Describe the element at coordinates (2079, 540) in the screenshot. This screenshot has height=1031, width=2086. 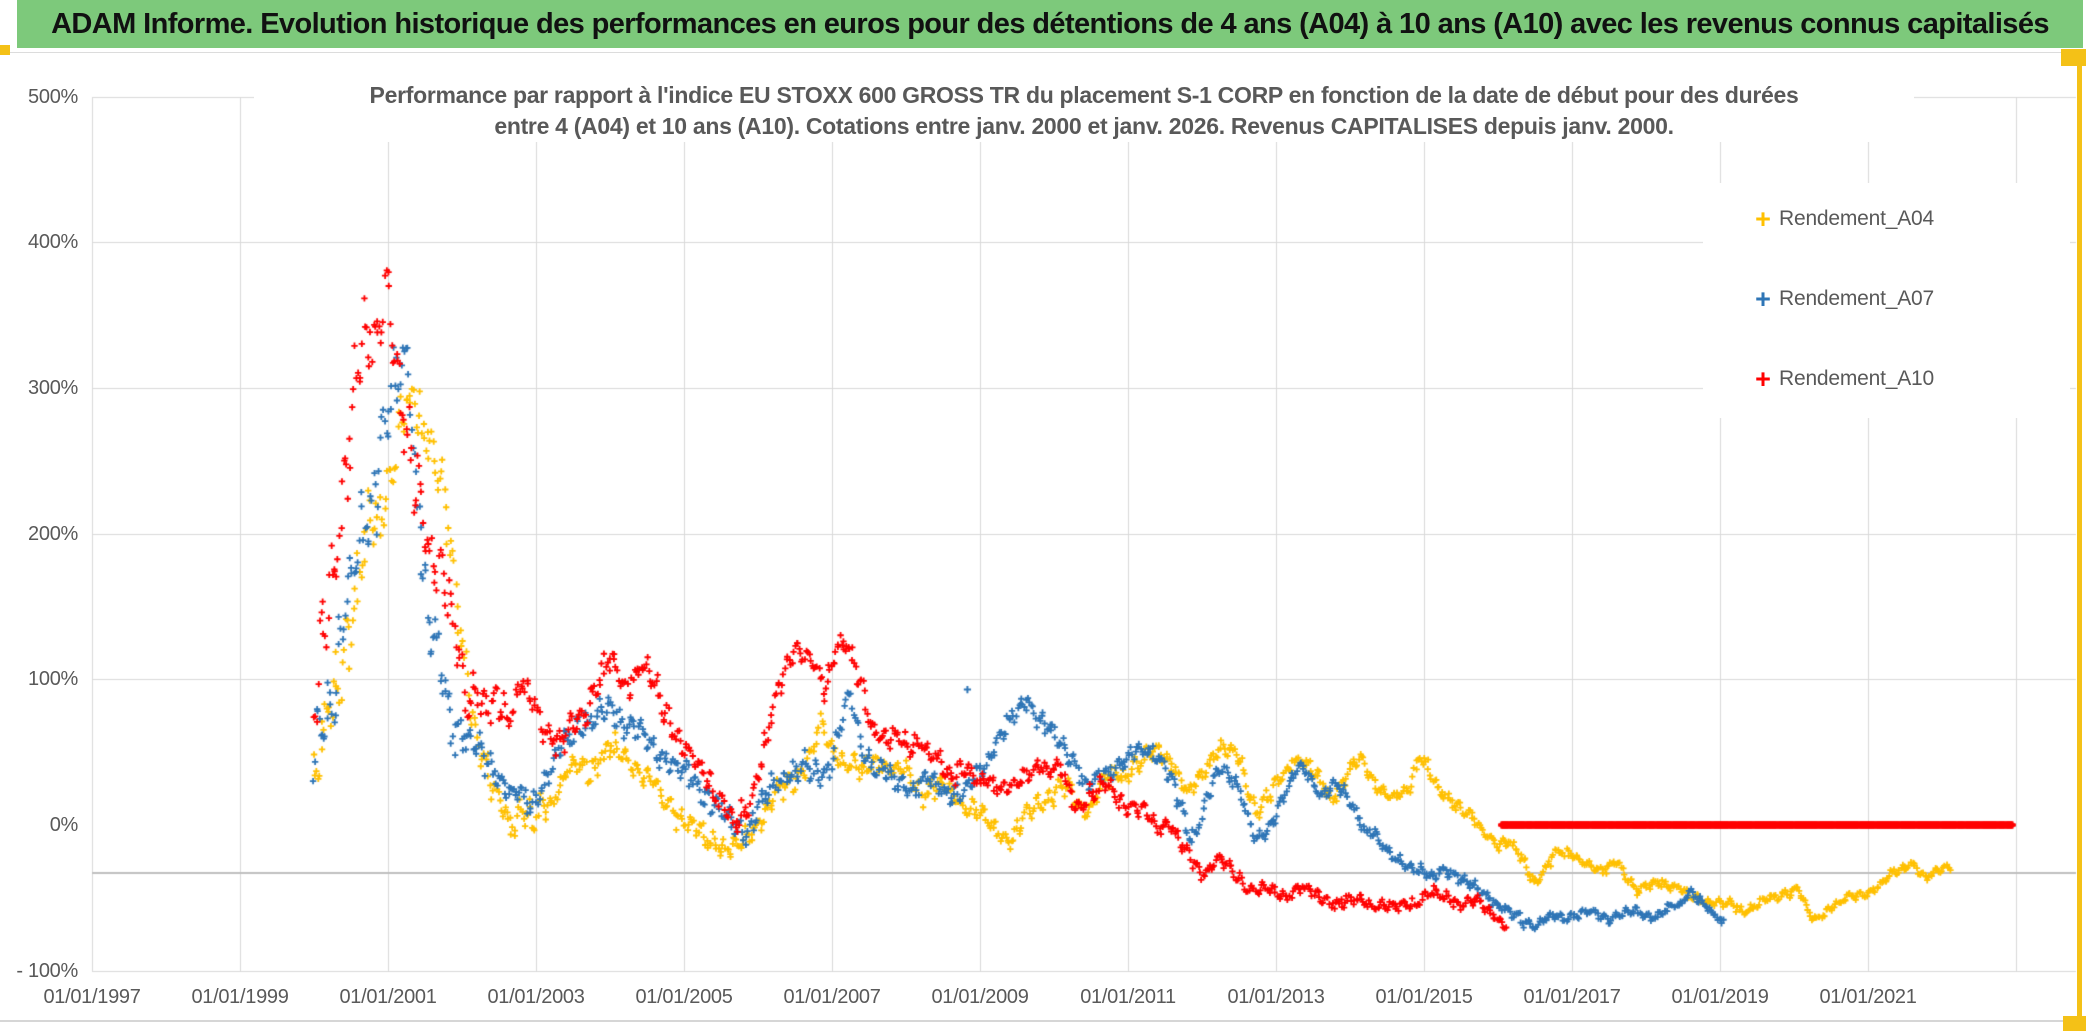
I see `right-edge-accent` at that location.